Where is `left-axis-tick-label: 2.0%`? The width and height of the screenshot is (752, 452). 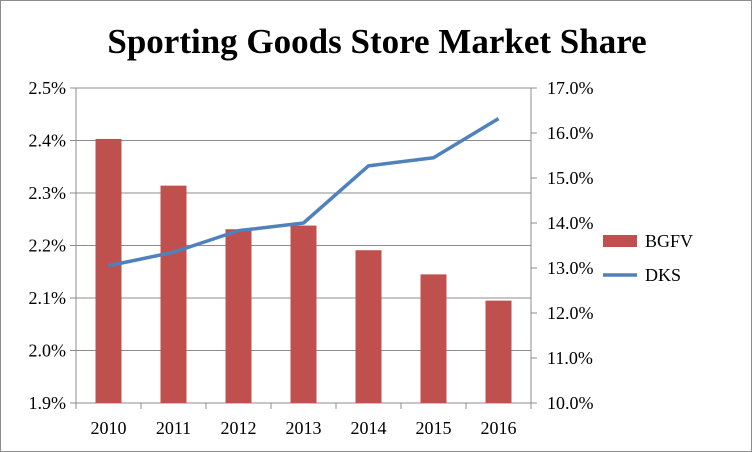
left-axis-tick-label: 2.0% is located at coordinates (48, 351).